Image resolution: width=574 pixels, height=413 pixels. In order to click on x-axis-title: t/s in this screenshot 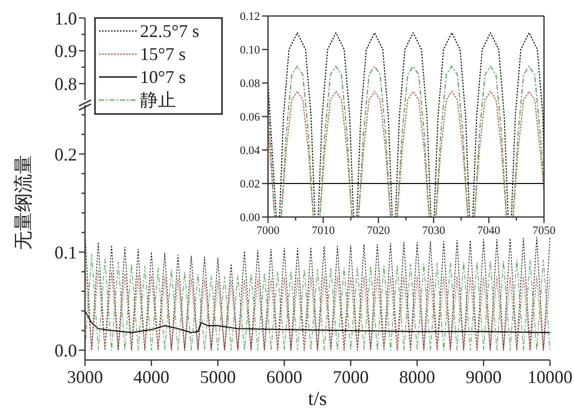, I will do `click(318, 399)`.